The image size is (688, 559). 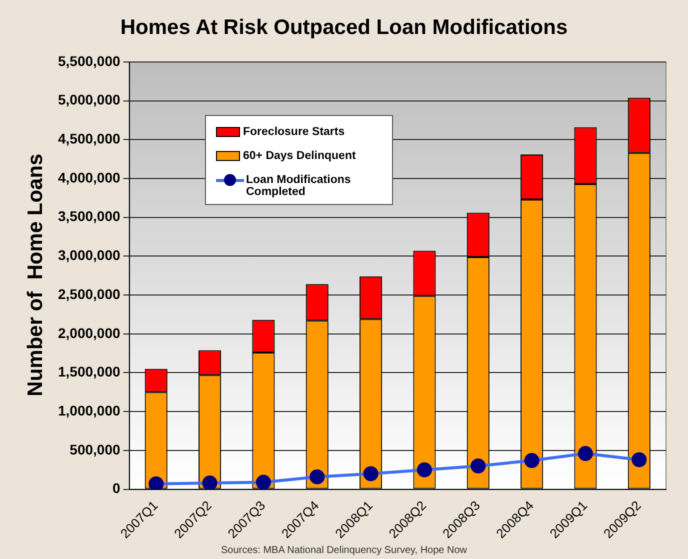 I want to click on y-tick-label: 0, so click(x=116, y=488).